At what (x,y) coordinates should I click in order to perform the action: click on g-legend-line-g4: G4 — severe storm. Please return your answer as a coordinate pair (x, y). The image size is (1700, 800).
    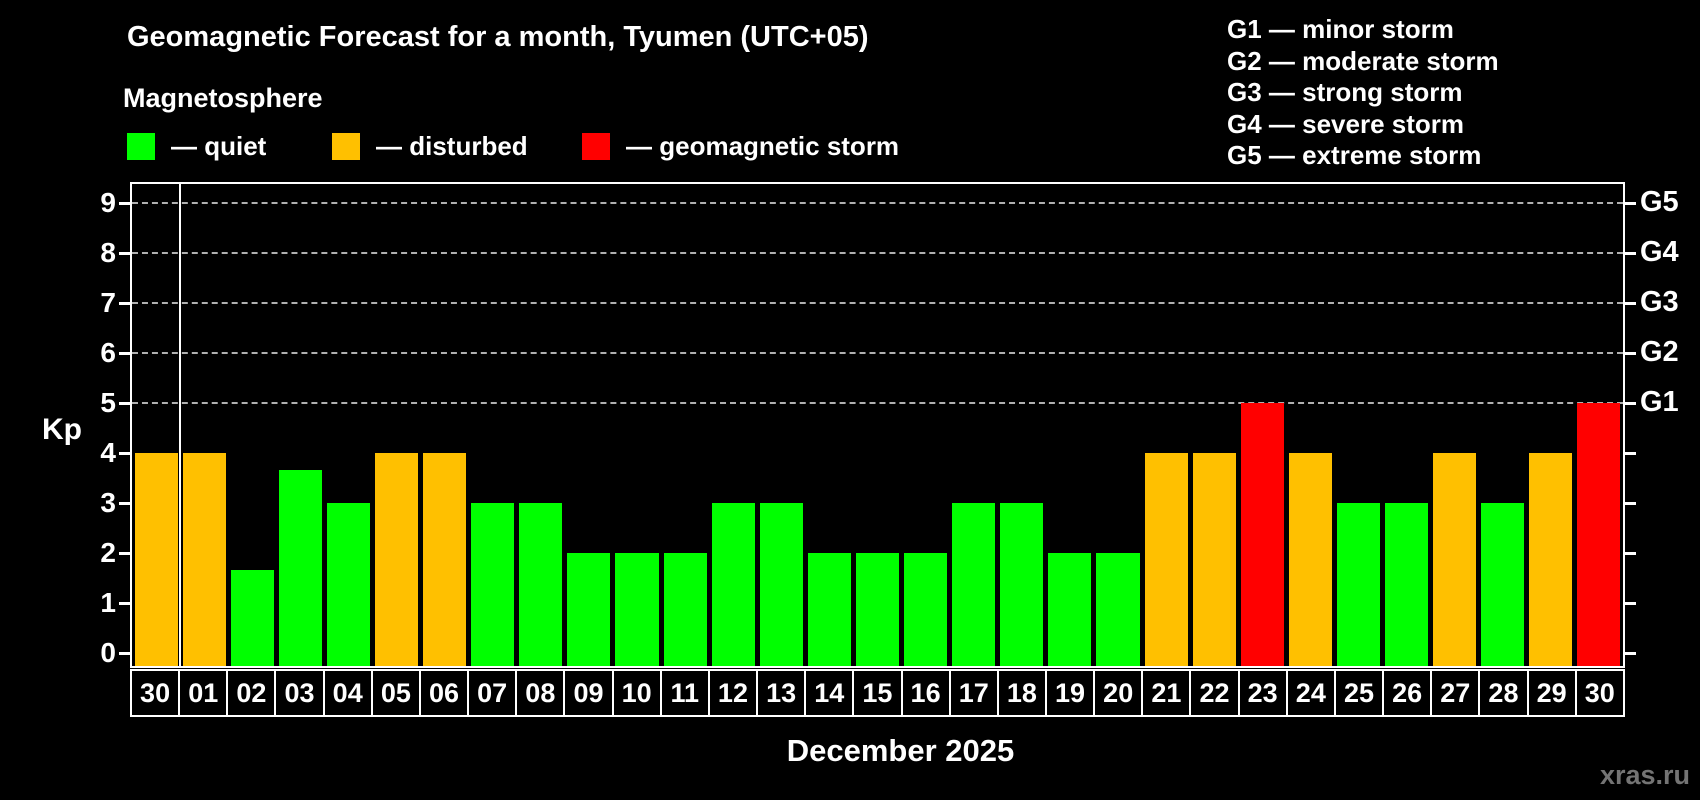
    Looking at the image, I should click on (1346, 123).